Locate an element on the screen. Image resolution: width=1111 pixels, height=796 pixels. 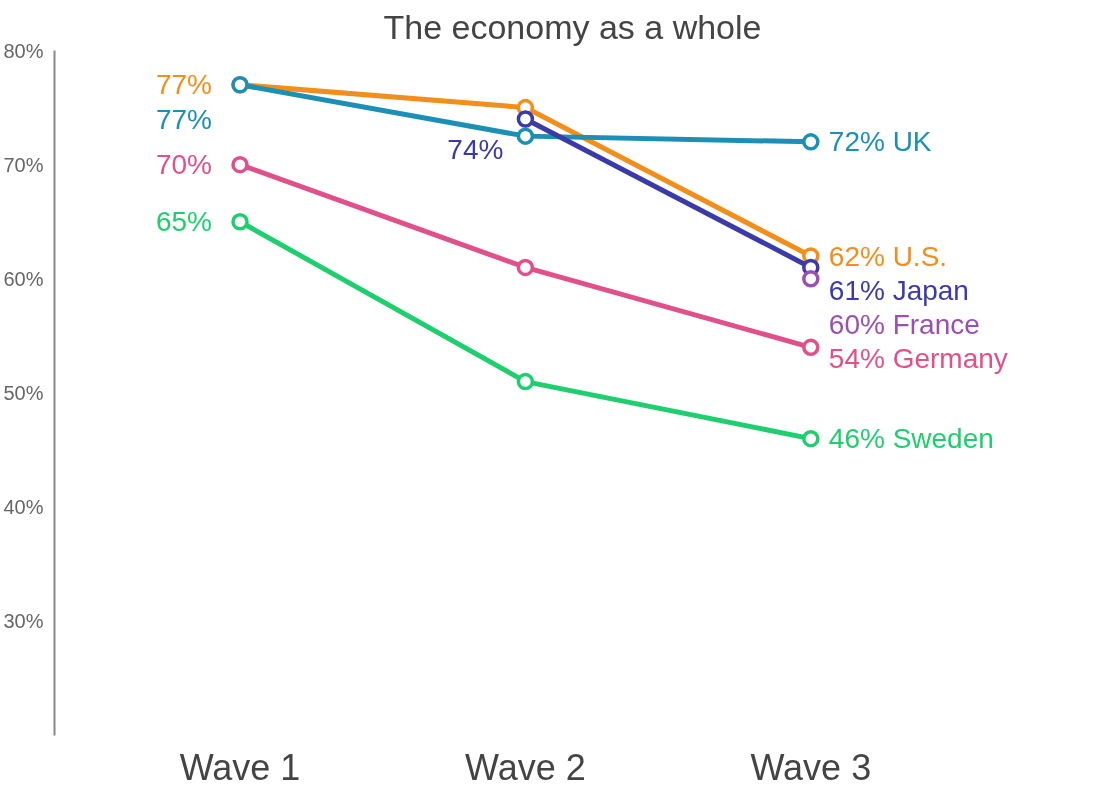
text: 72% UK is located at coordinates (880, 142).